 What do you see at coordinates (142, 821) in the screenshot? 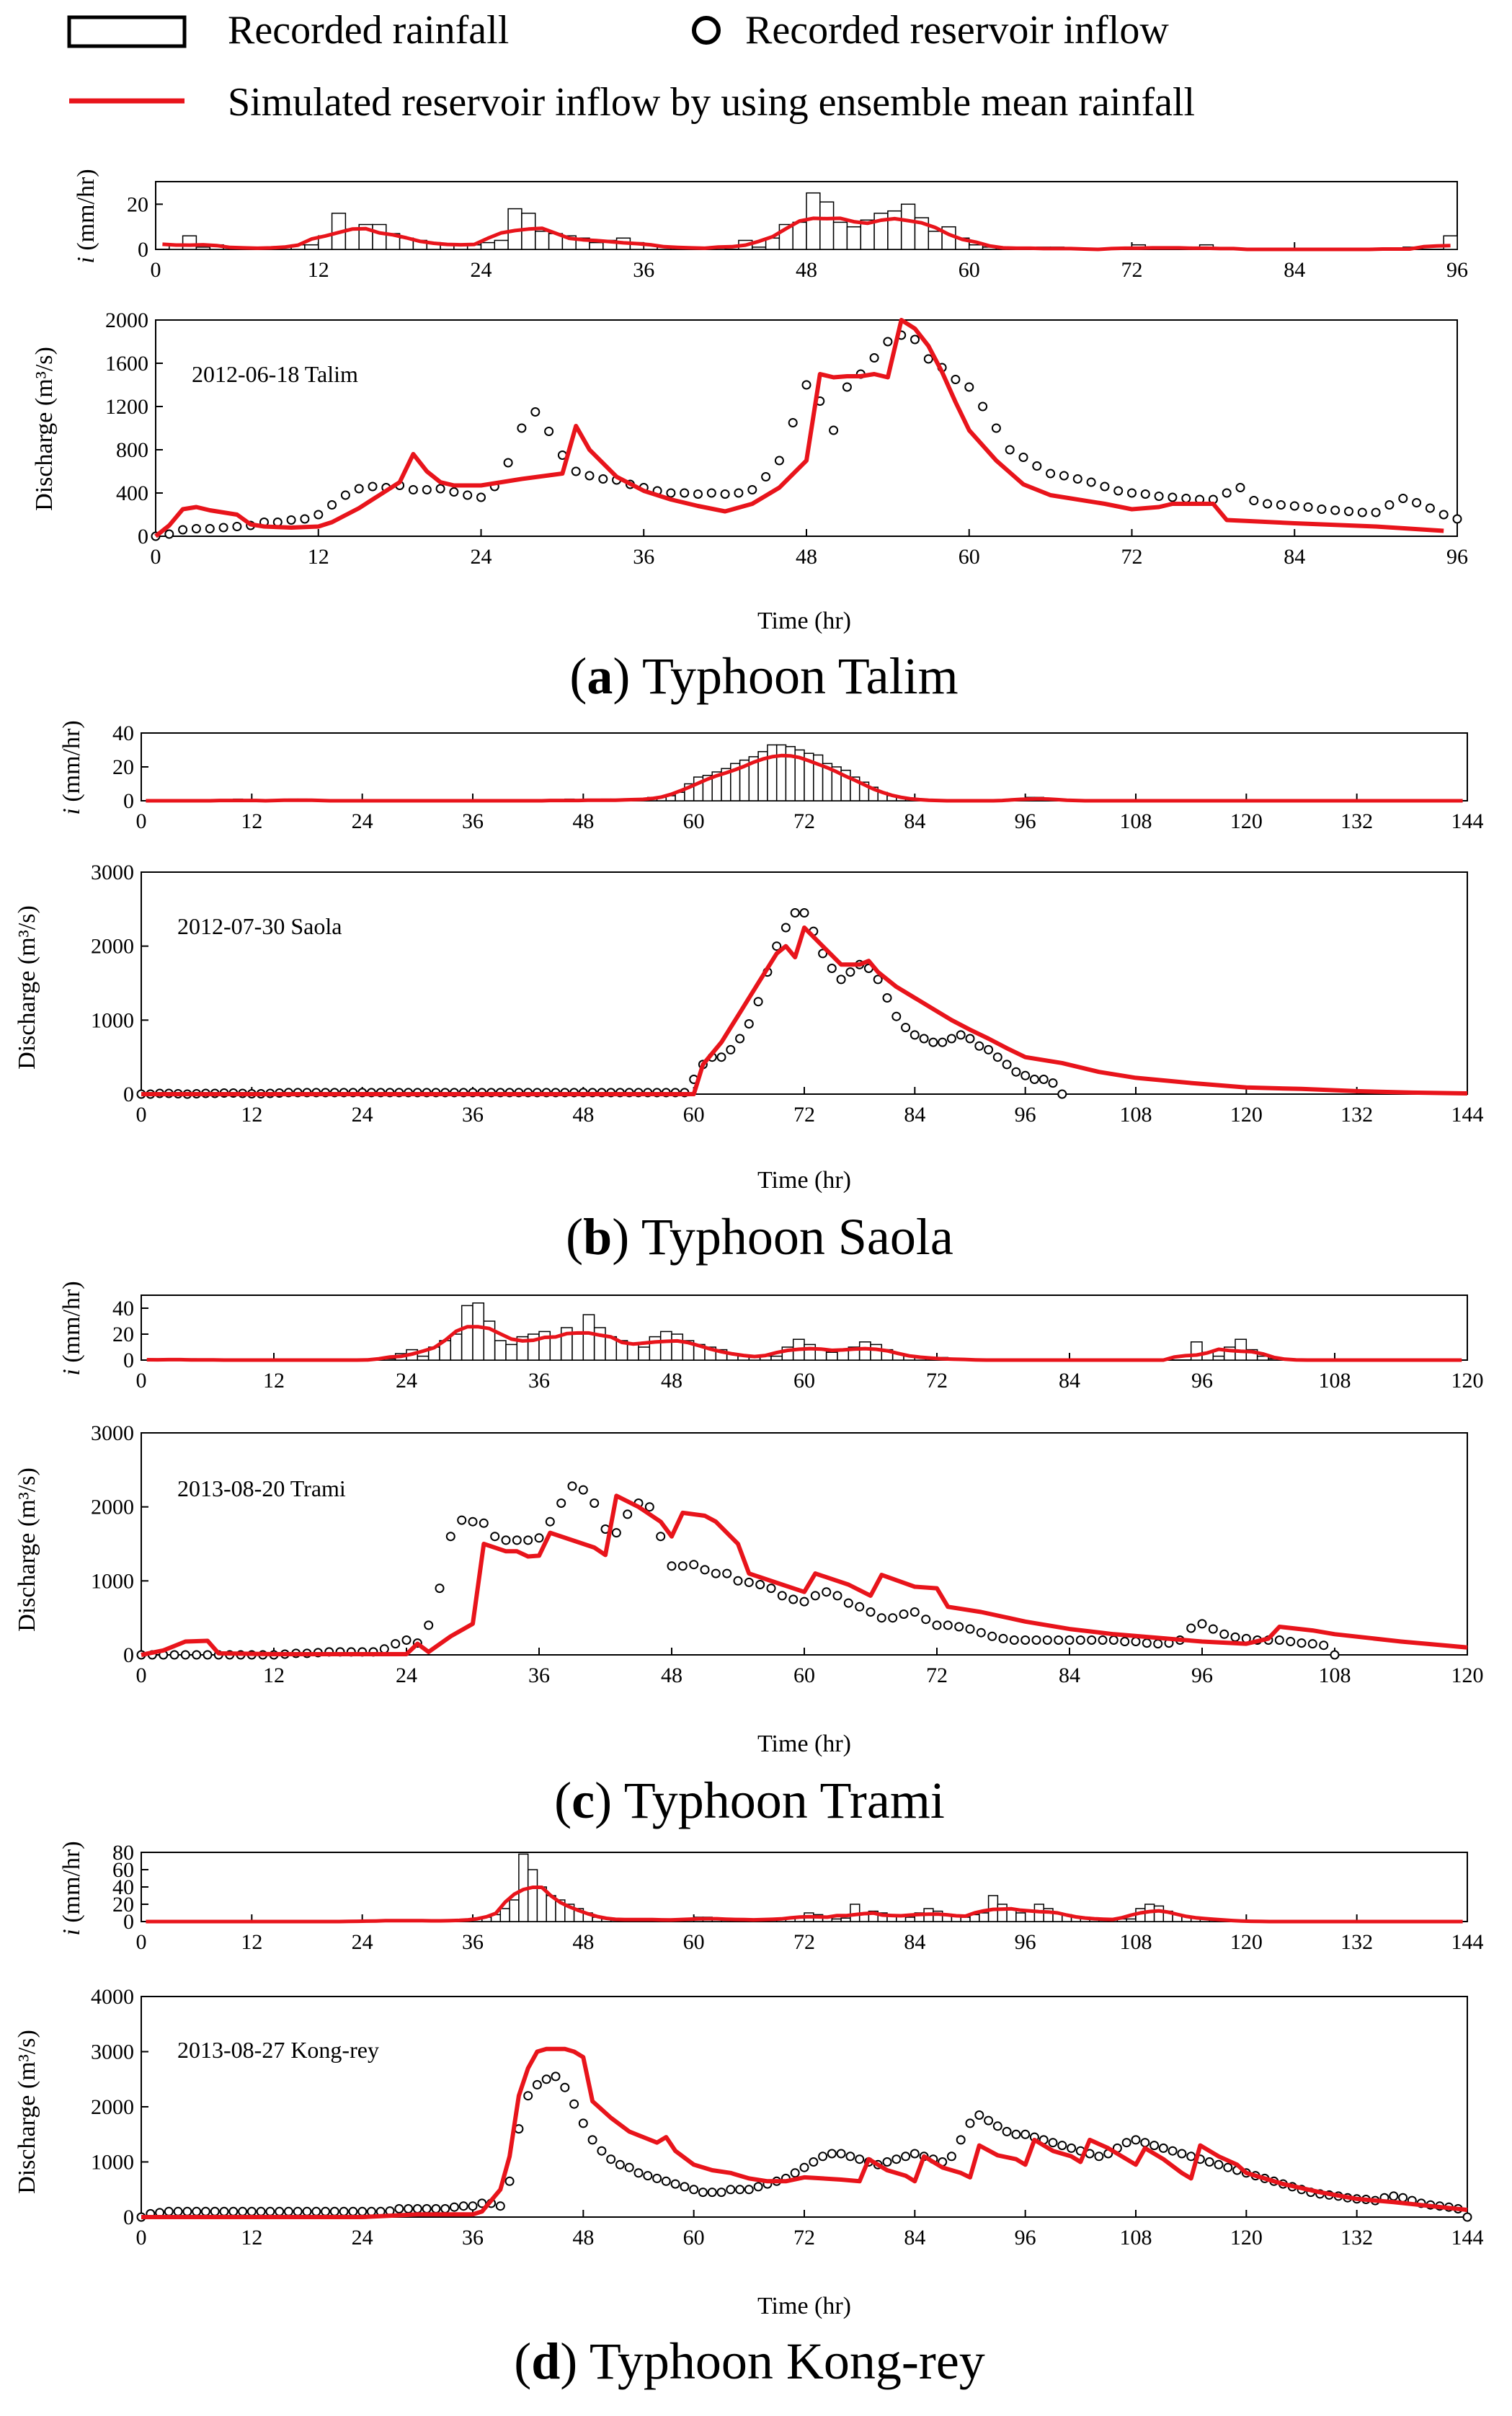
I see `panel-b-rain-xtick-label: 0` at bounding box center [142, 821].